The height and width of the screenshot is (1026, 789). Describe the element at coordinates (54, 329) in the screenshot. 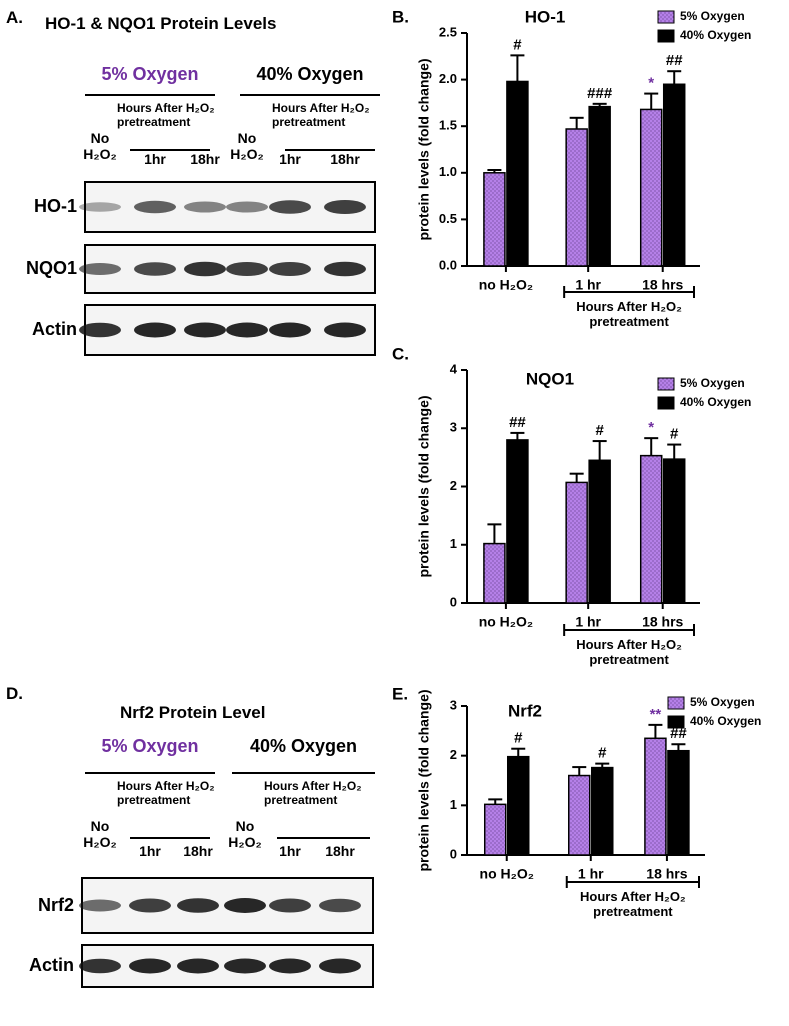

I see `row-label: Actin` at that location.